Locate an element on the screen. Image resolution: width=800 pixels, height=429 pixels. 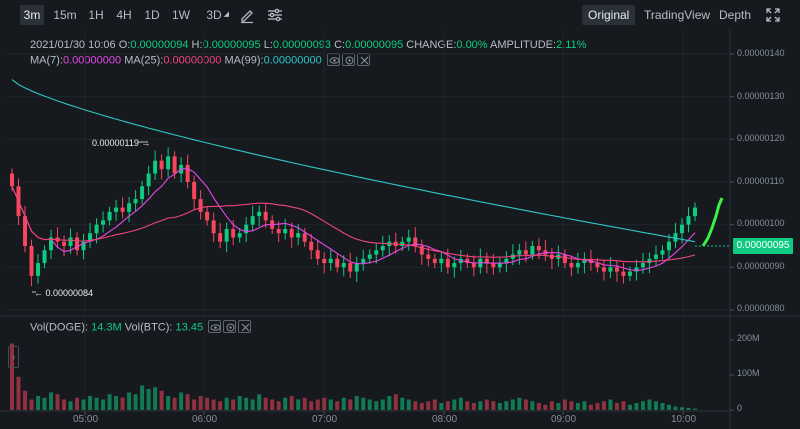
vol-close-icon is located at coordinates (245, 326).